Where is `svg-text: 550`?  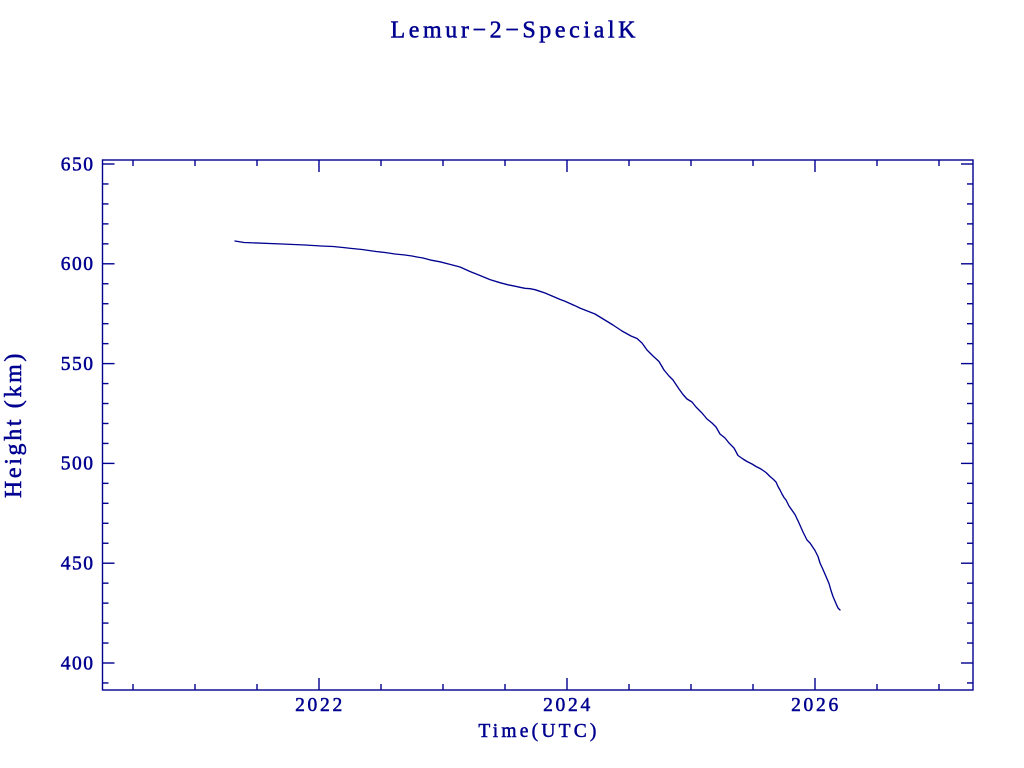 svg-text: 550 is located at coordinates (78, 364).